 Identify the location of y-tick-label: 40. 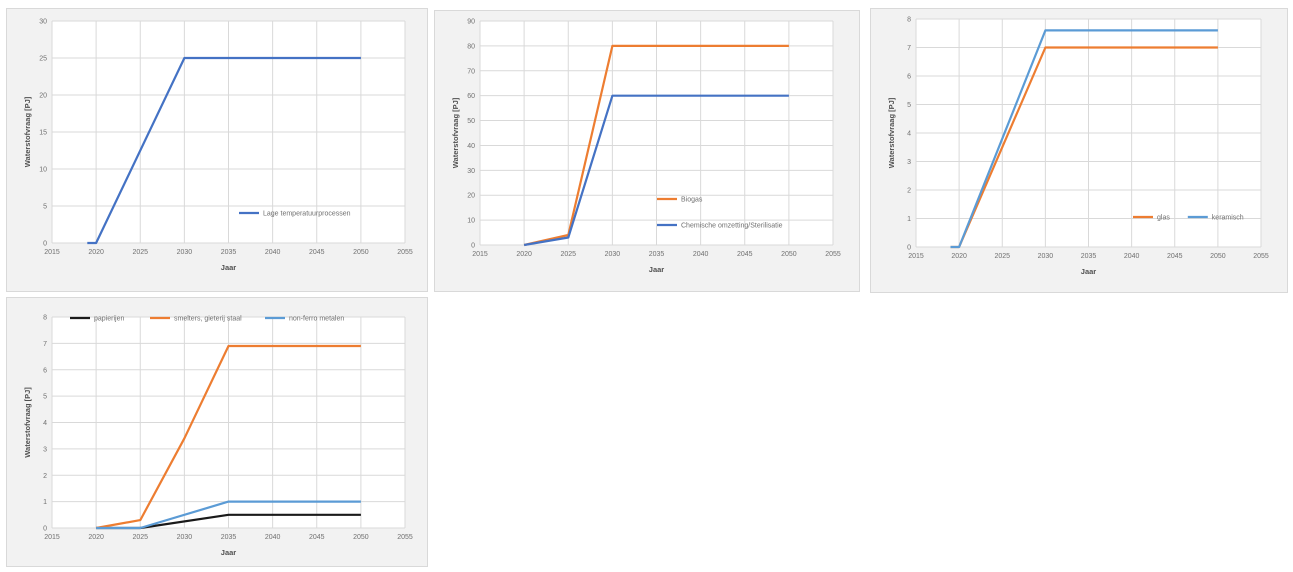
(471, 146).